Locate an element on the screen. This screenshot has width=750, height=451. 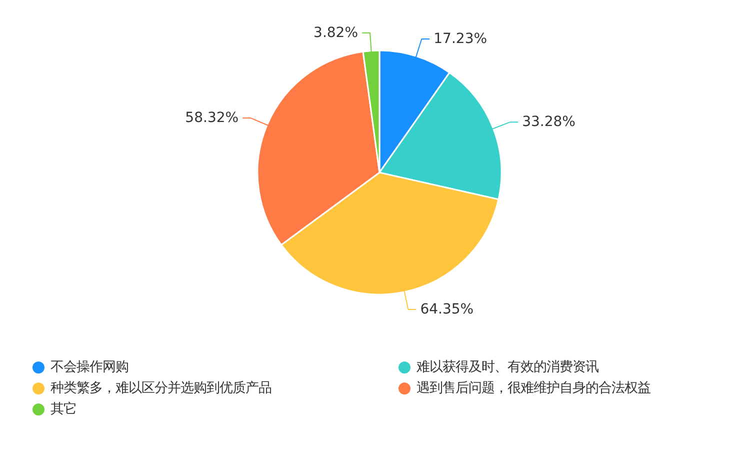
data-label: 33.28% is located at coordinates (549, 122).